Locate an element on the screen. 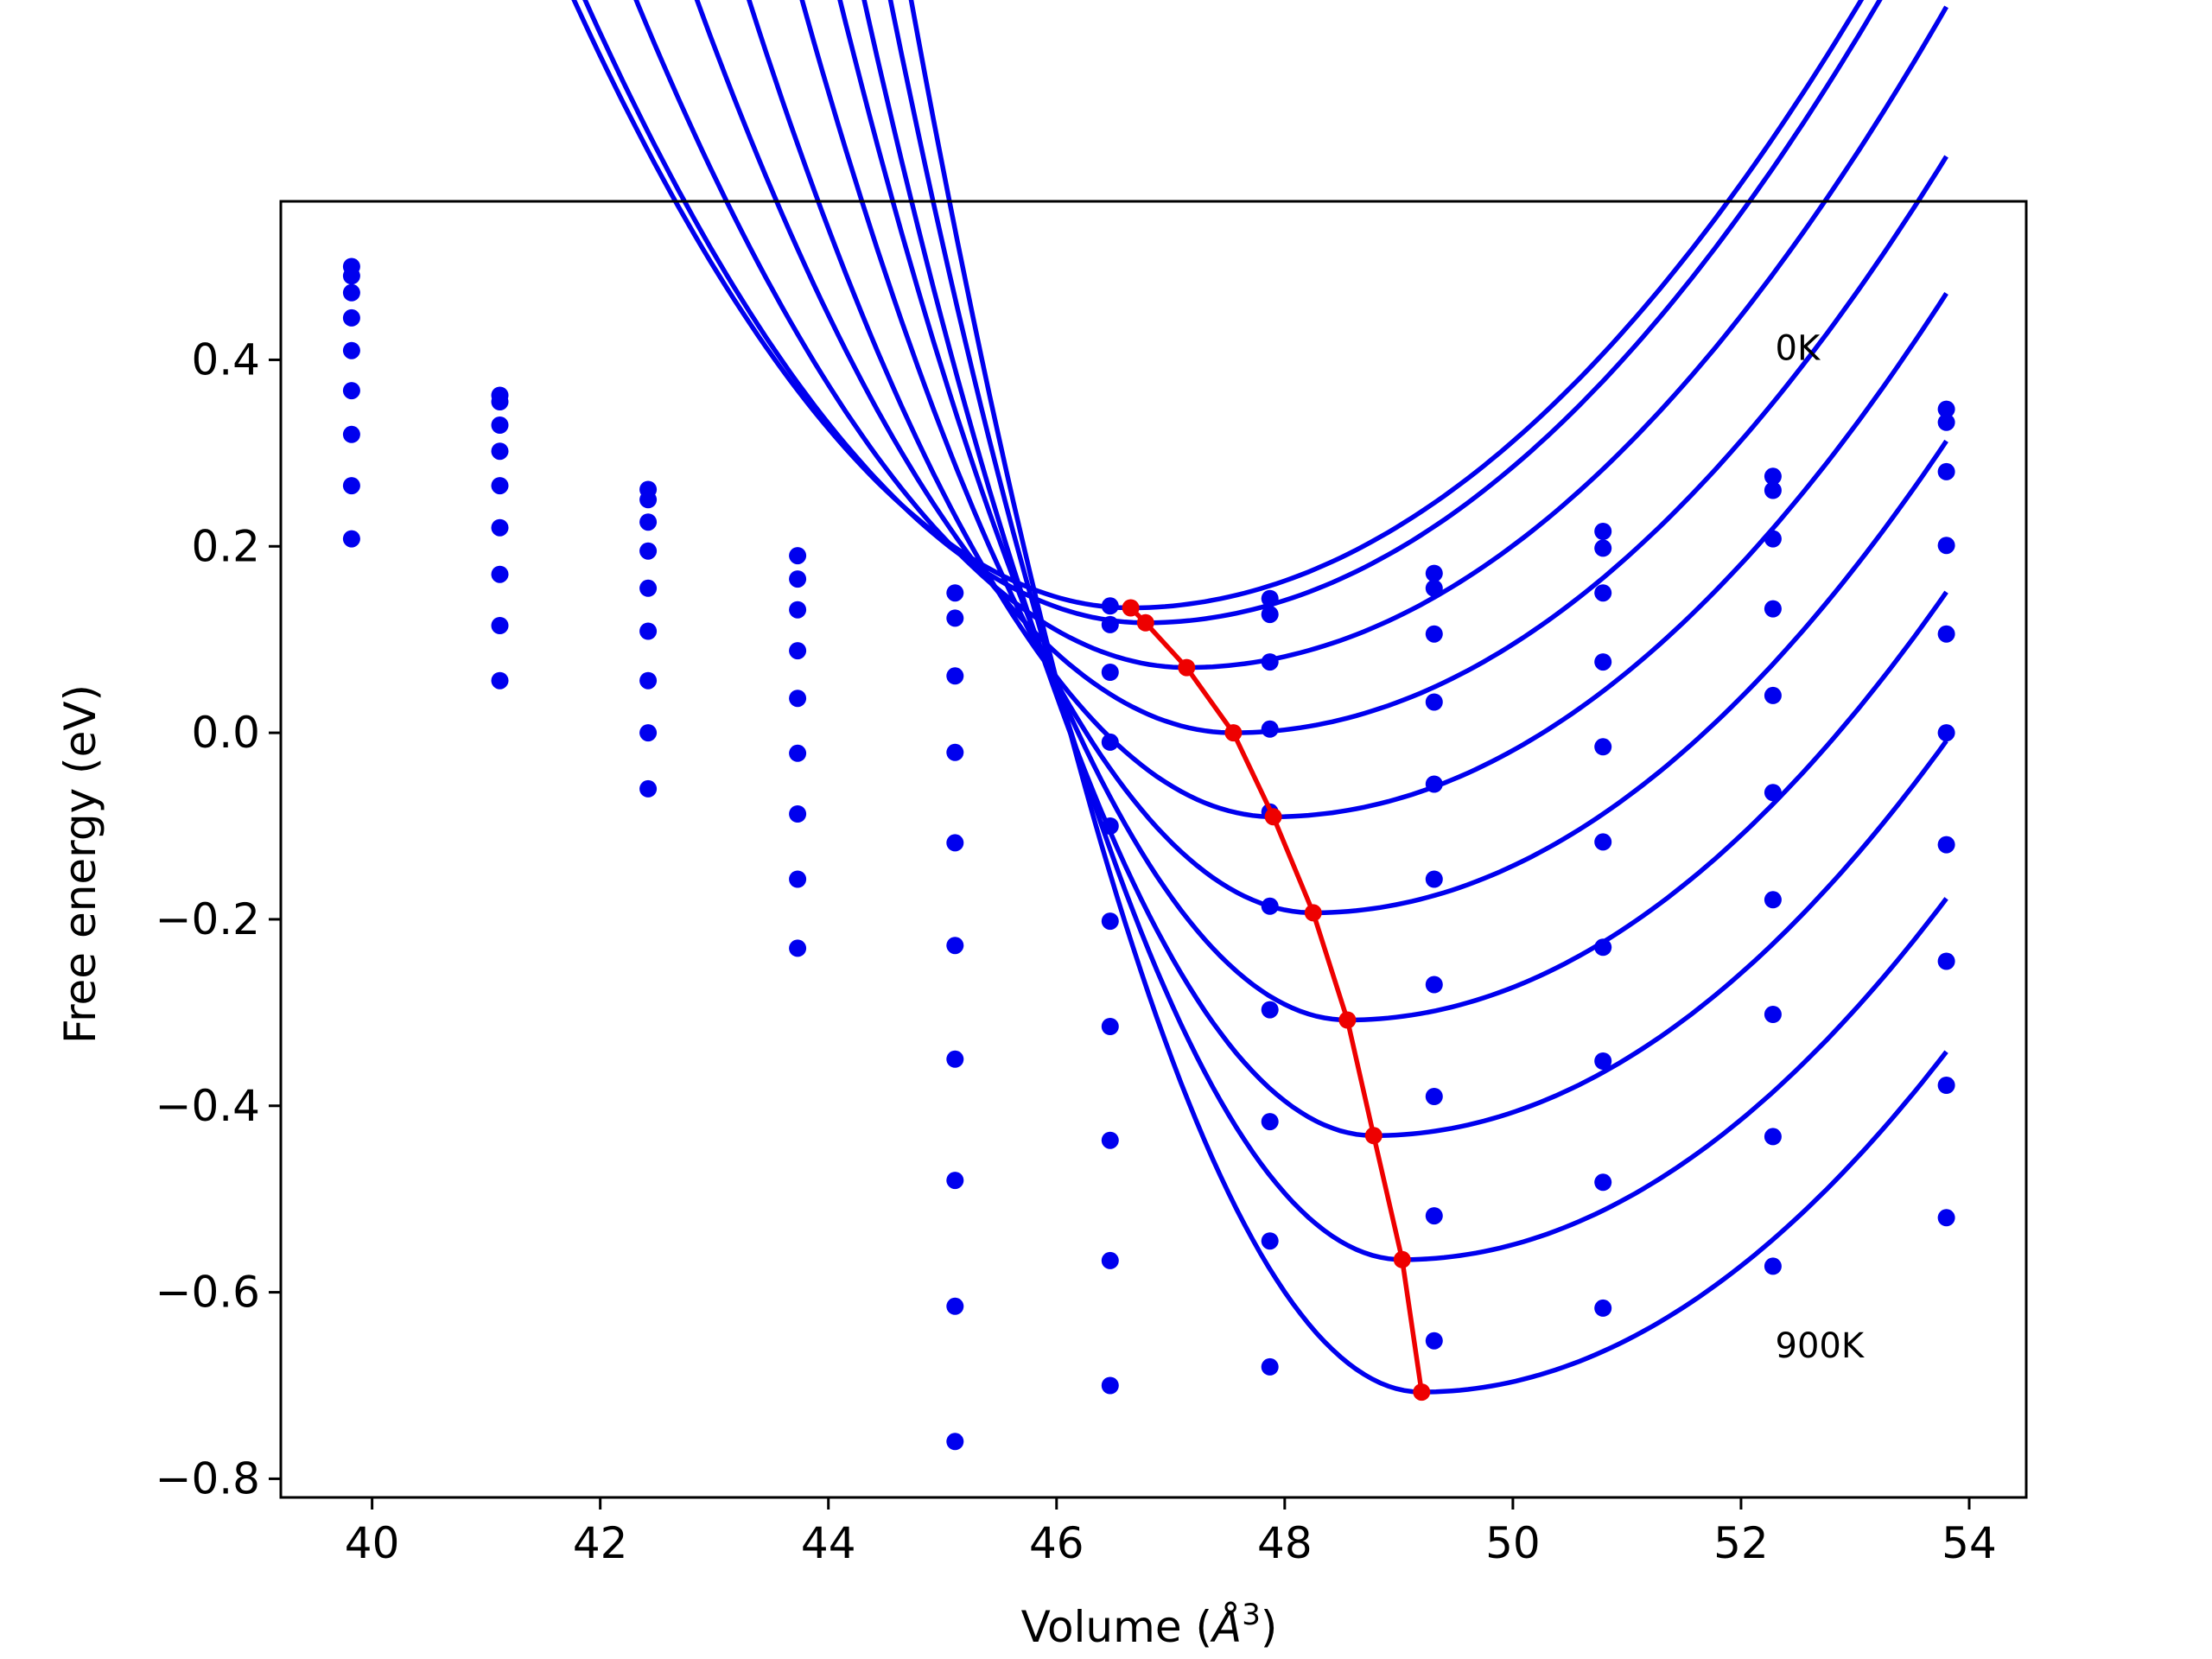 The width and height of the screenshot is (2212, 1659). annotation-label: 900K is located at coordinates (1821, 1346).